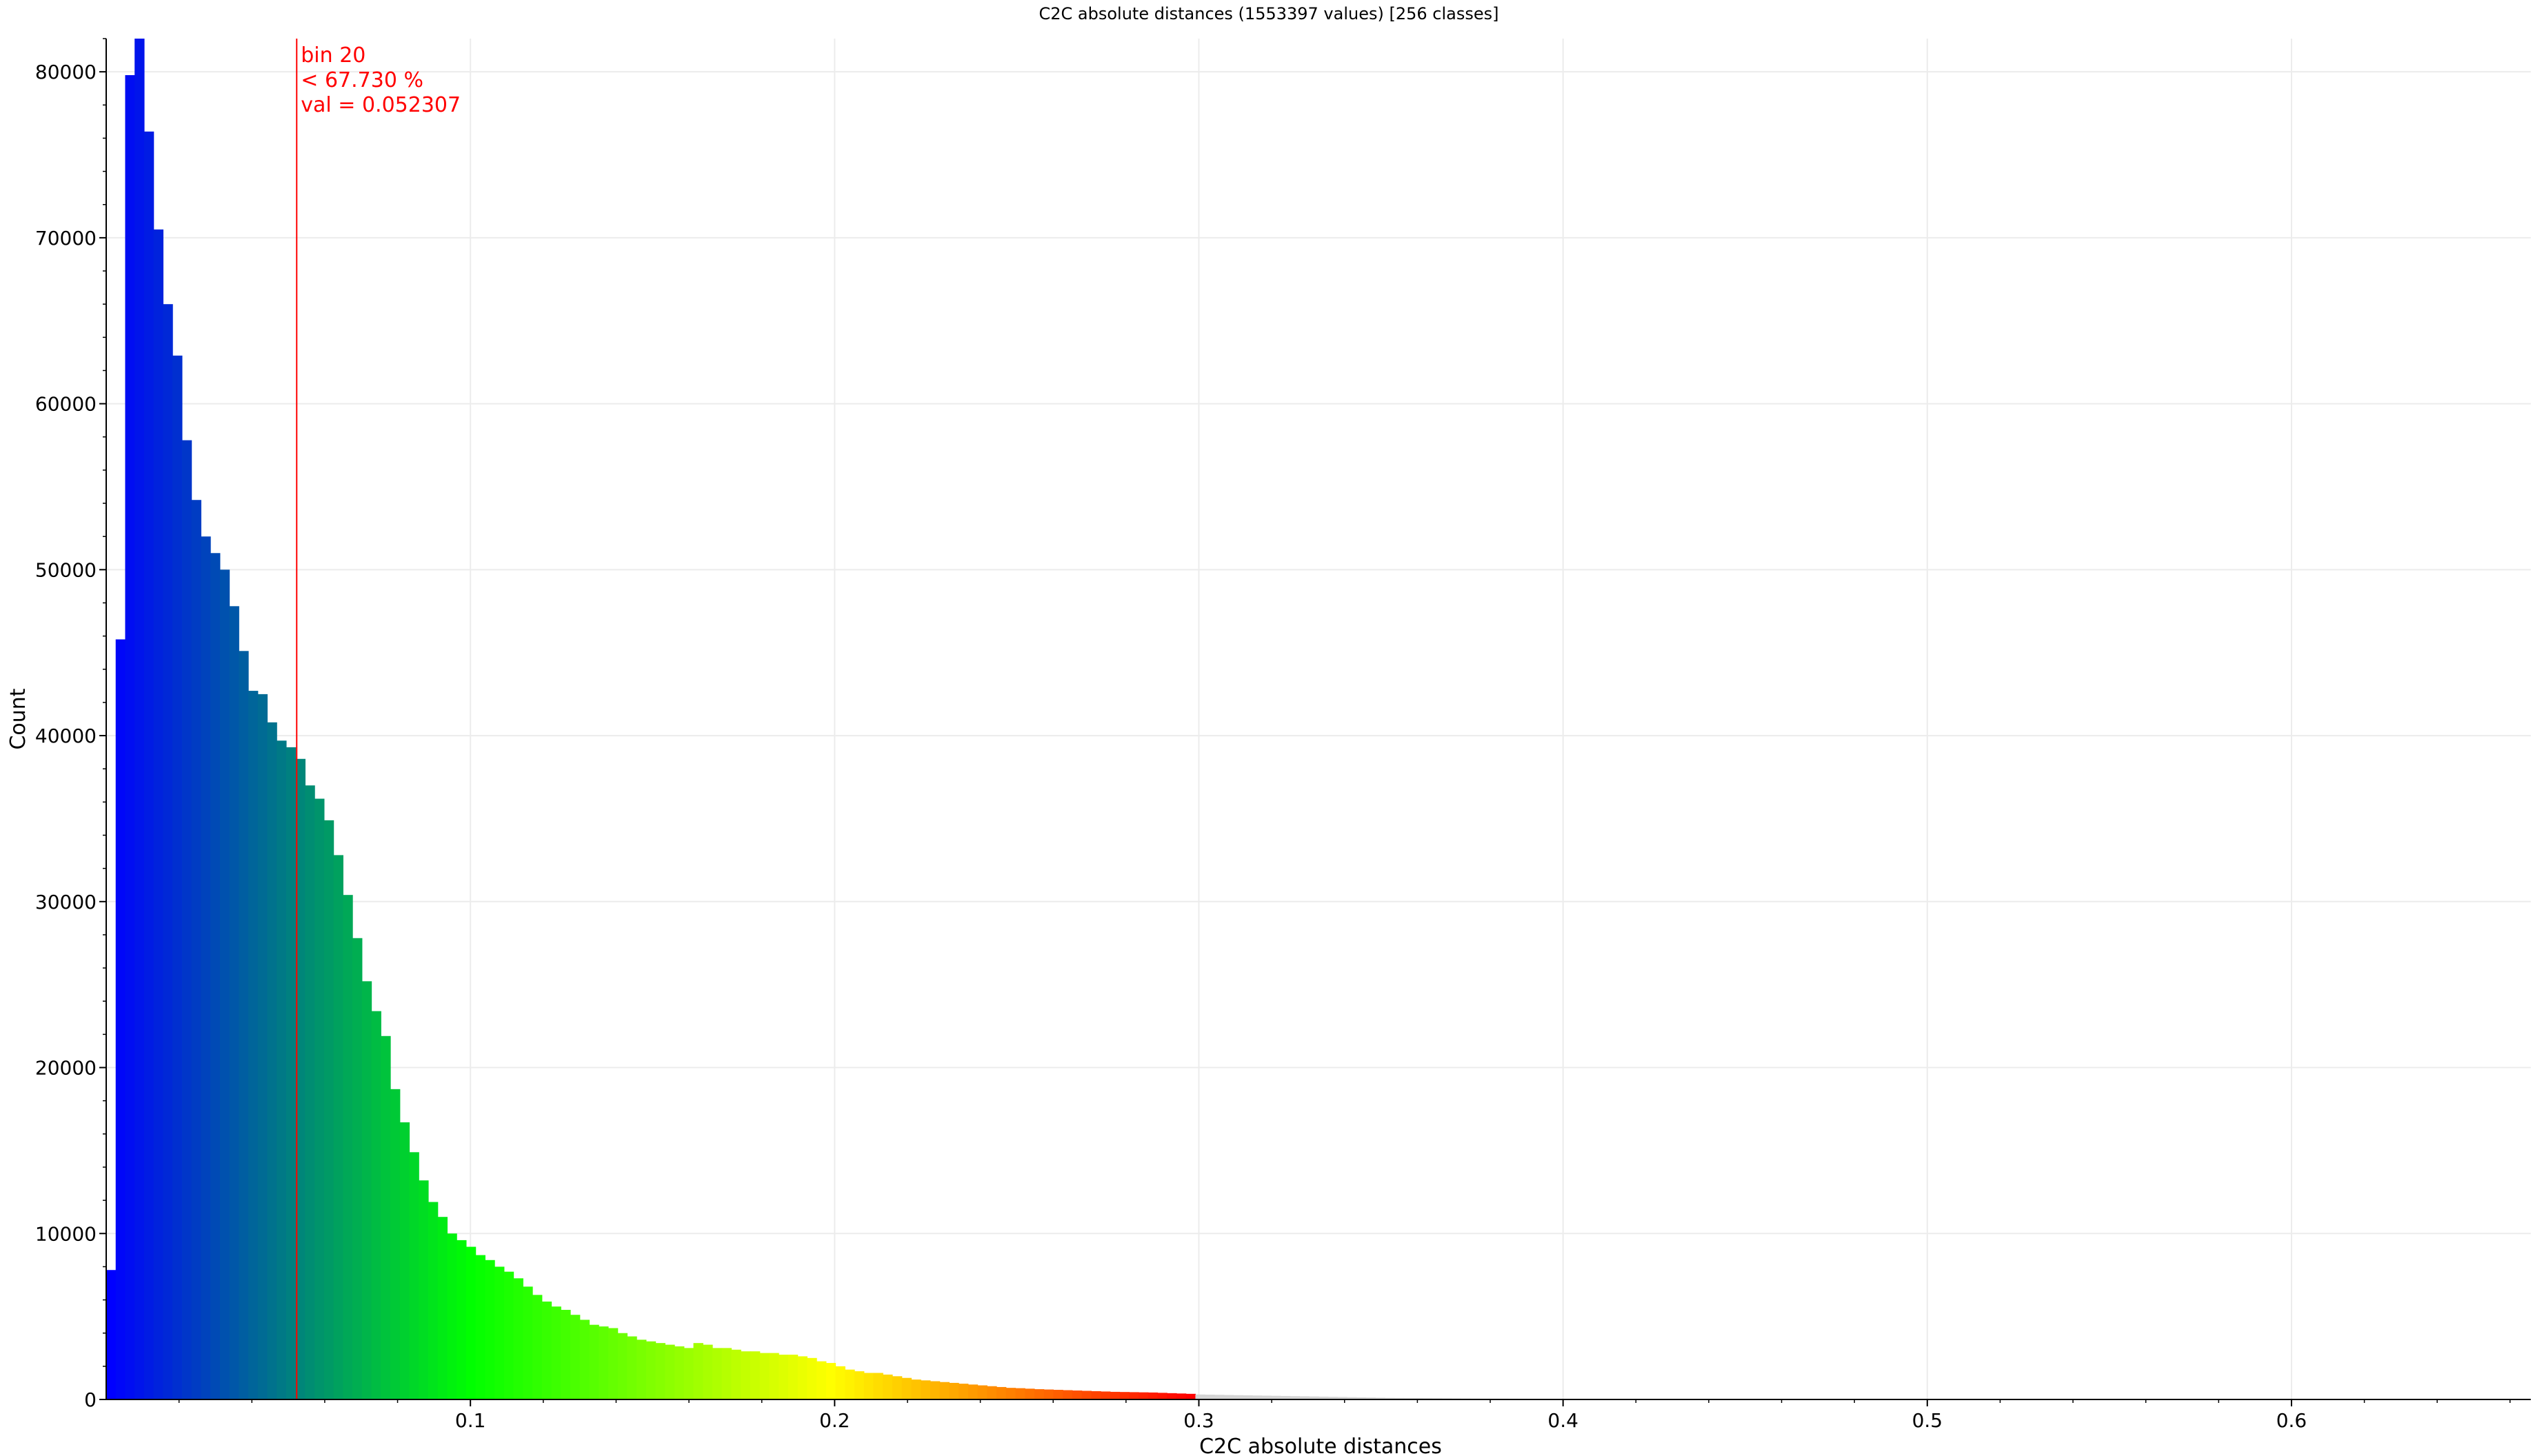 The height and width of the screenshot is (1456, 2537). What do you see at coordinates (66, 569) in the screenshot?
I see `y-tick-label: 50000` at bounding box center [66, 569].